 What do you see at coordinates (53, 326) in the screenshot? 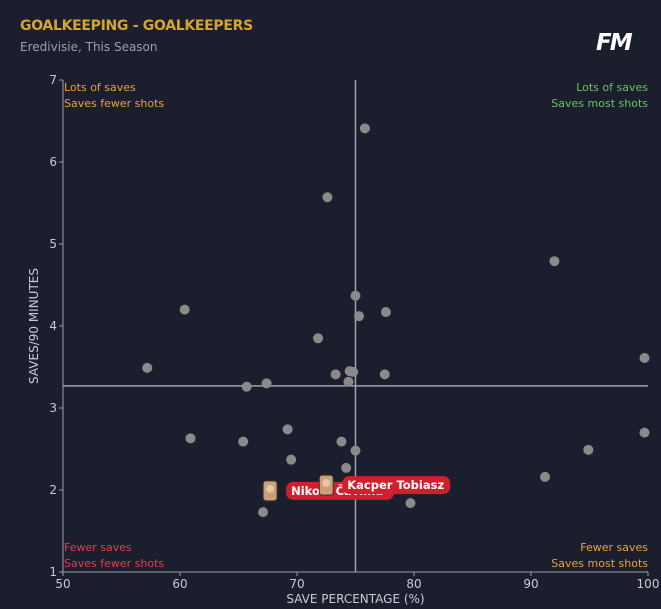
I see `y-tick-label: 4` at bounding box center [53, 326].